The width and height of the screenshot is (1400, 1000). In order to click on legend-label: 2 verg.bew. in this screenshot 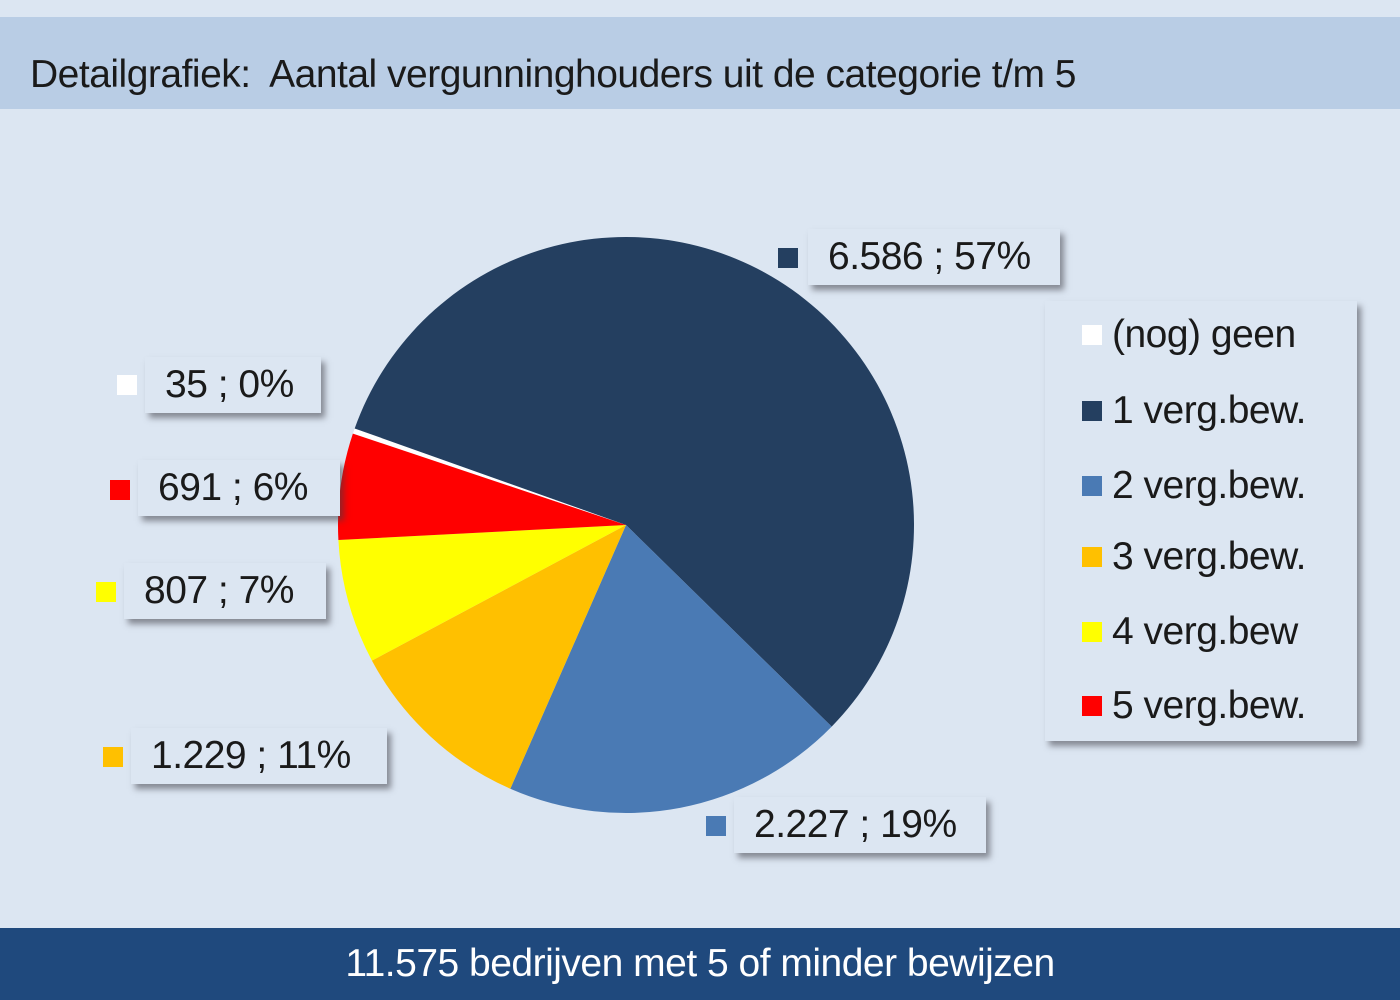, I will do `click(1209, 485)`.